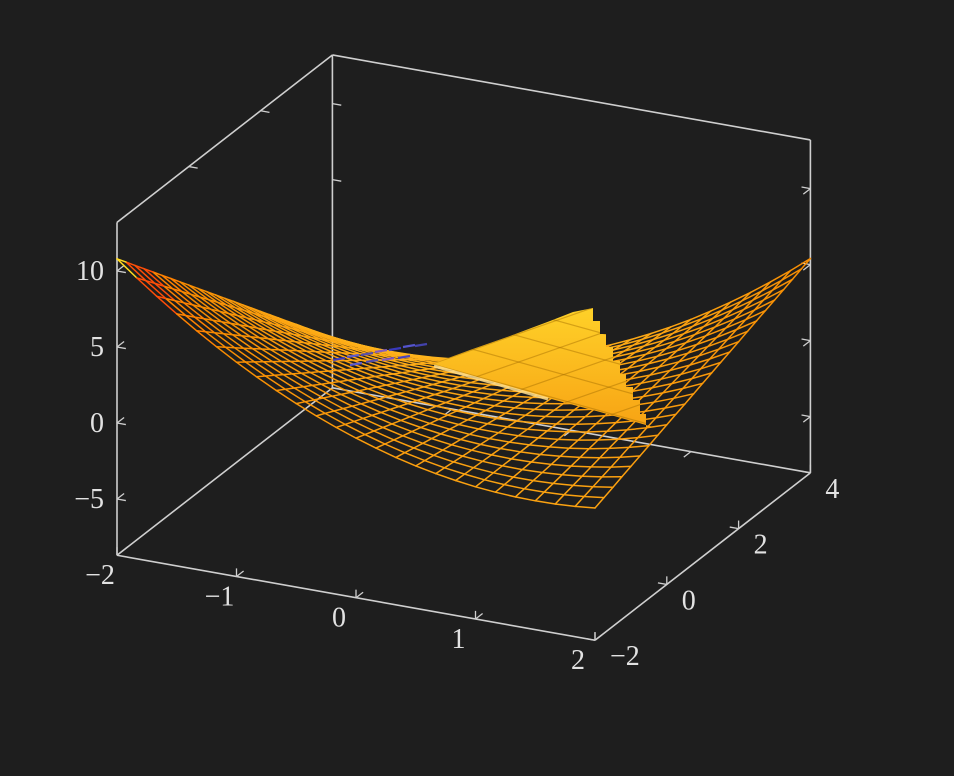 Image resolution: width=954 pixels, height=776 pixels. Describe the element at coordinates (90, 271) in the screenshot. I see `z-tick-label-10: 10` at that location.